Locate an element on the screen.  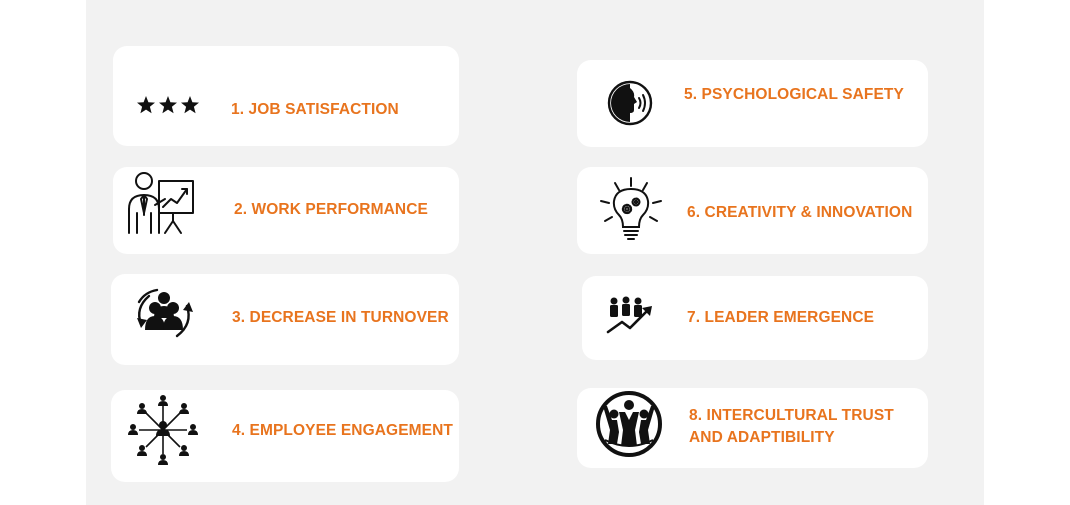
card-work-performance: 2. WORK PERFORMANCE is located at coordinates (286, 210).